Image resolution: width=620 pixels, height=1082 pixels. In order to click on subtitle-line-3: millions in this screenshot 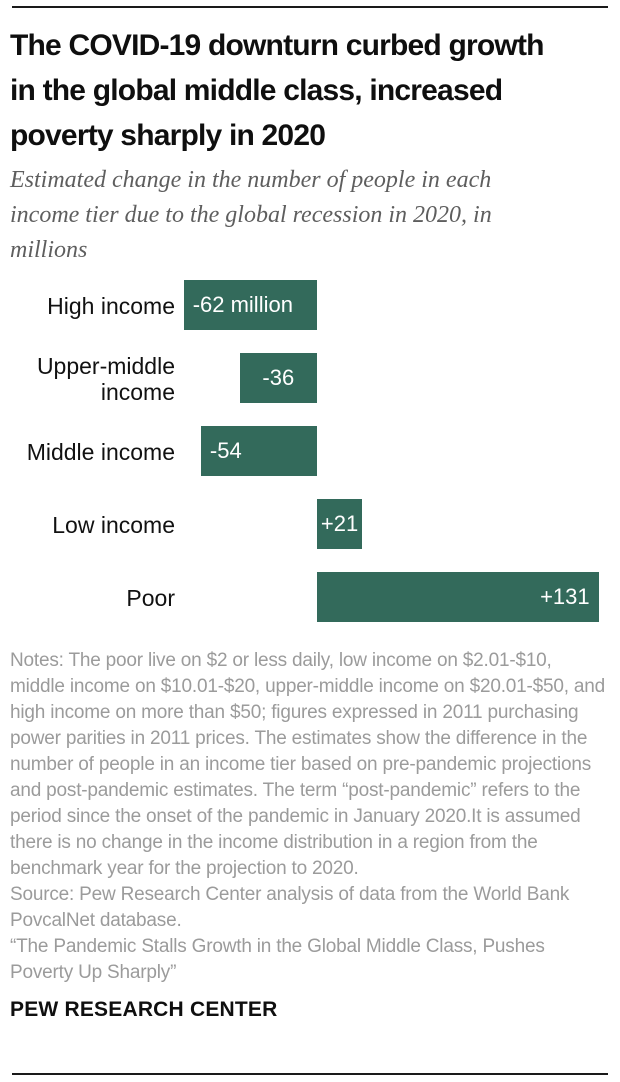, I will do `click(49, 250)`.